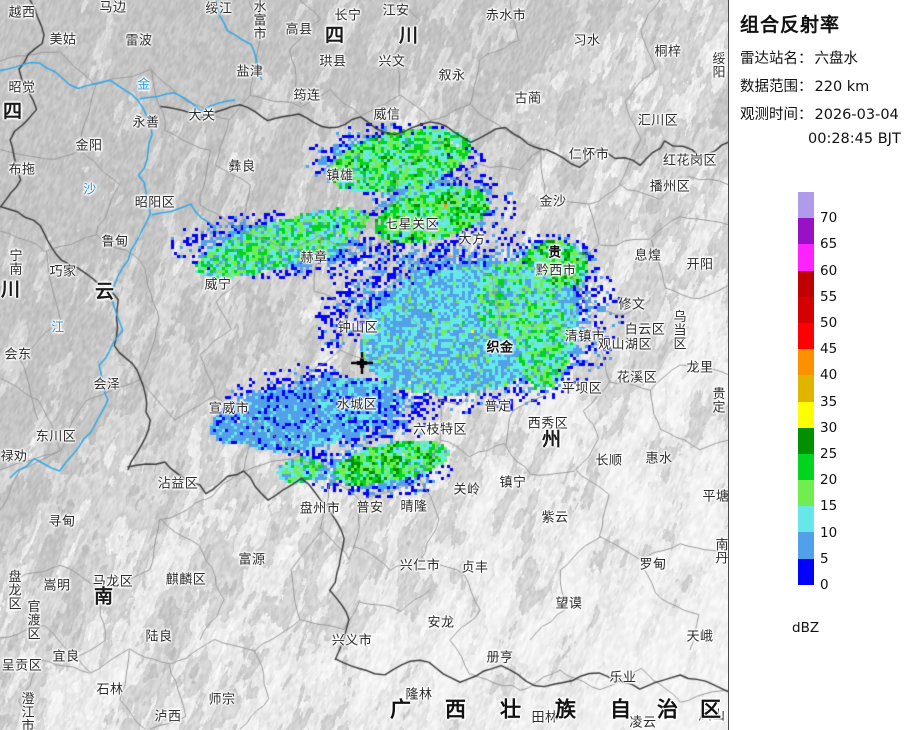 This screenshot has height=730, width=920. What do you see at coordinates (829, 244) in the screenshot?
I see `colorbar-tick: 65` at bounding box center [829, 244].